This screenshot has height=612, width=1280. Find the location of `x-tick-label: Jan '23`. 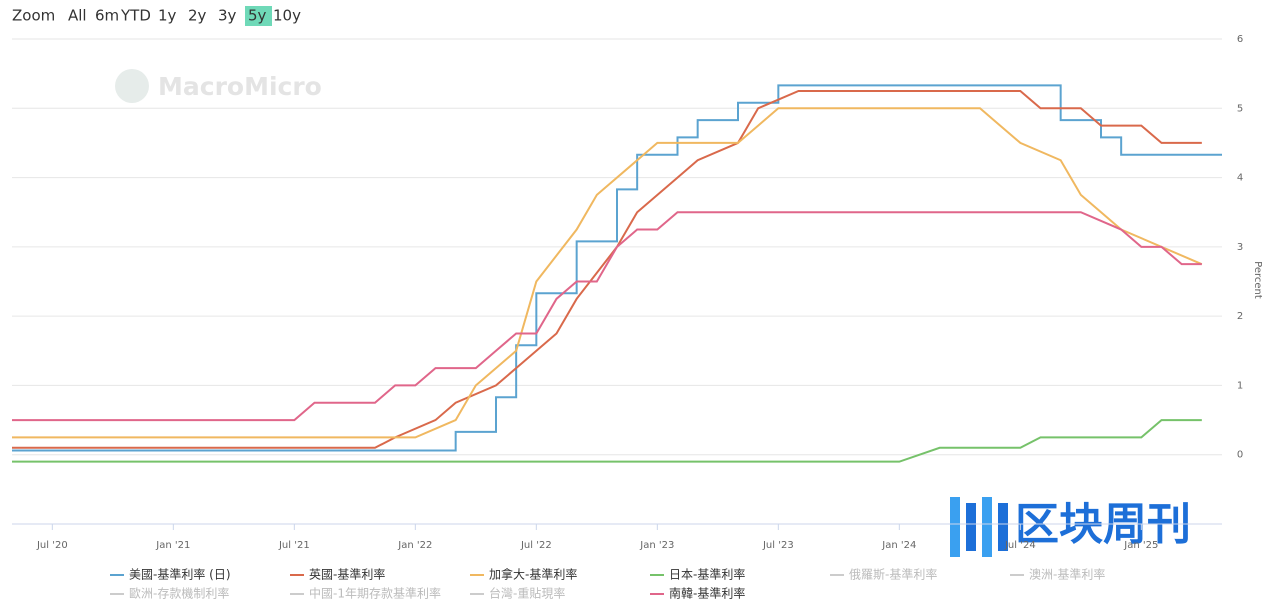

x-tick-label: Jan '23 is located at coordinates (656, 545).